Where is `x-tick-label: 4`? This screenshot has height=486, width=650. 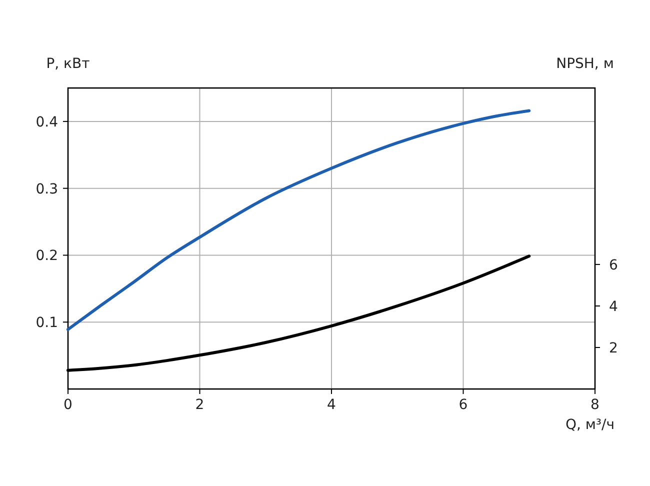 x-tick-label: 4 is located at coordinates (331, 405).